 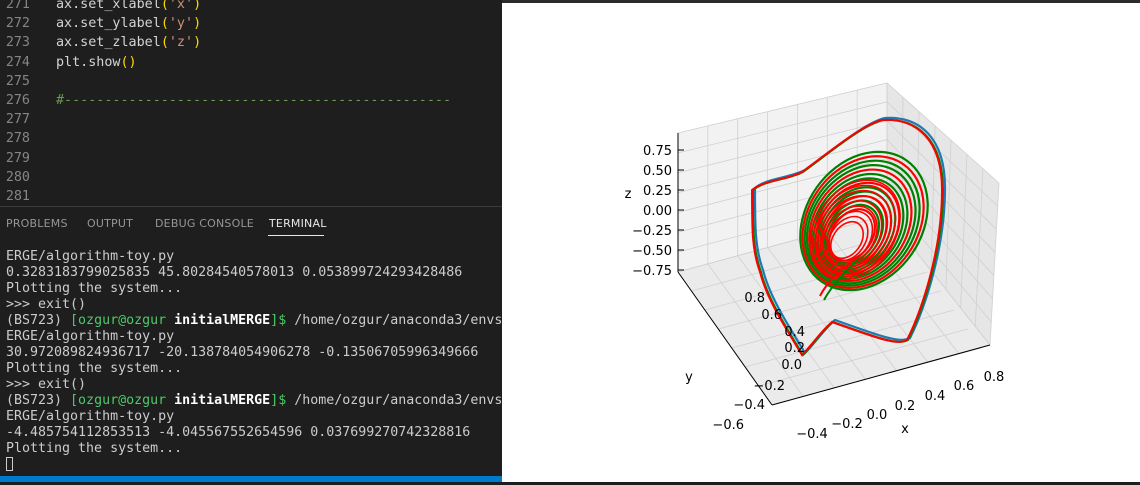 I want to click on y-axis-line, so click(x=725, y=338).